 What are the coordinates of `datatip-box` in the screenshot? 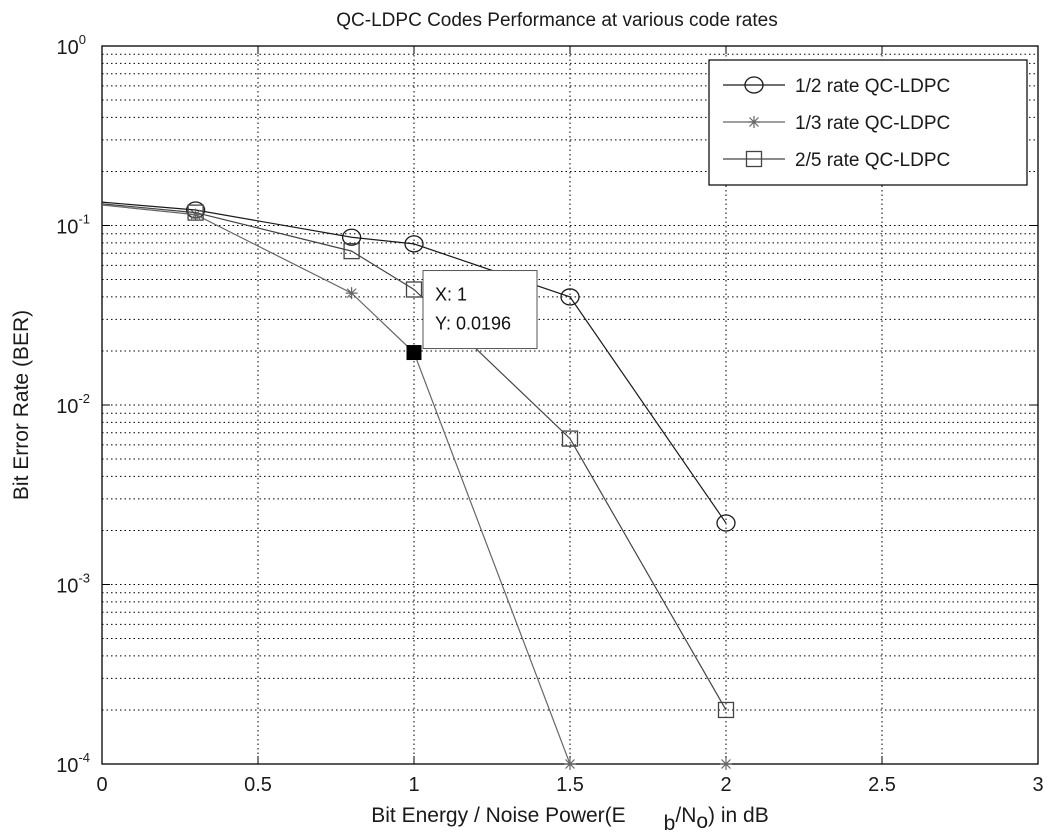 It's located at (480, 310).